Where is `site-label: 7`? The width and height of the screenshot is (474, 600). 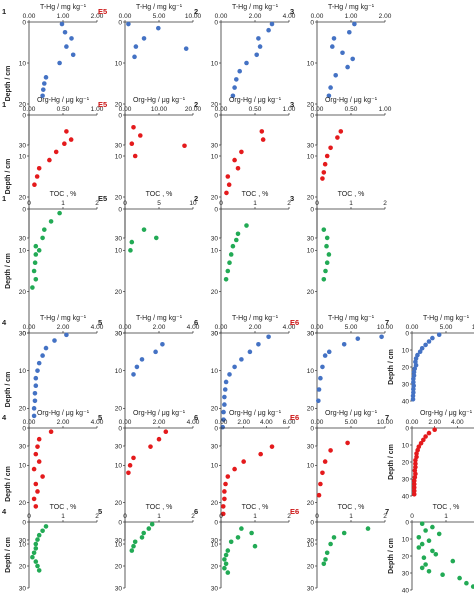
site-label: 7 is located at coordinates (387, 511).